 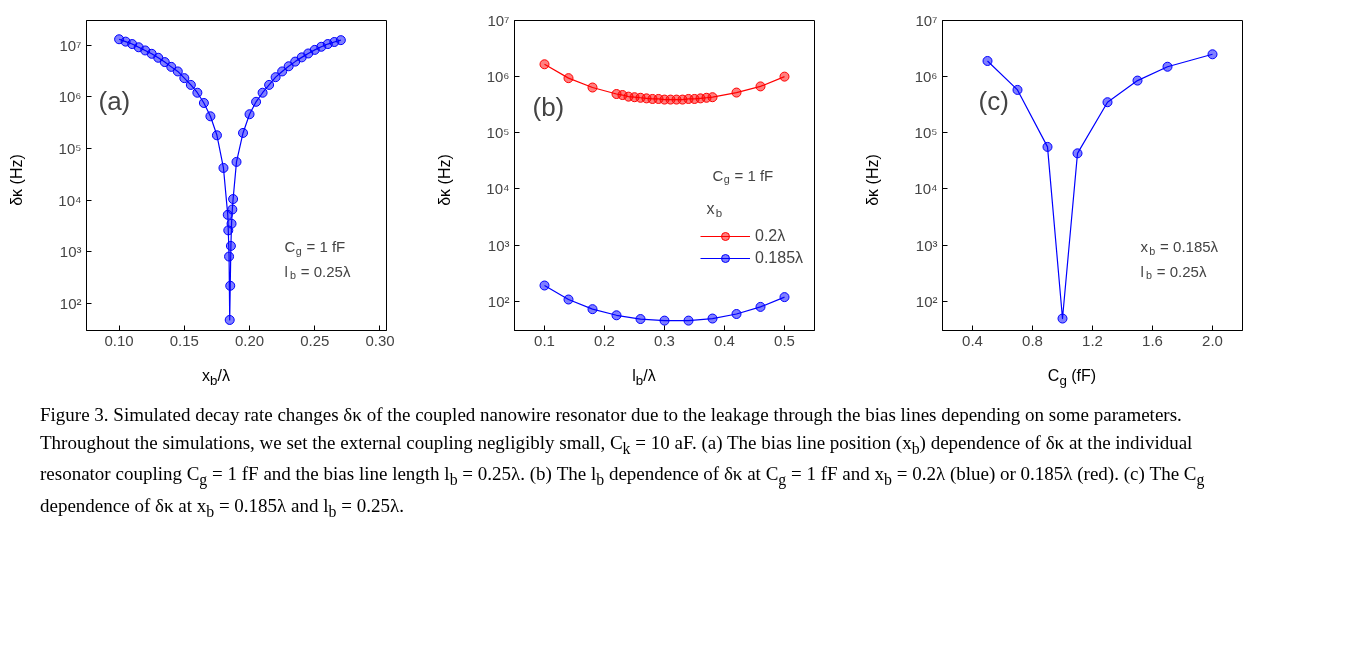 I want to click on x-tick-label: 0.1, so click(x=544, y=340).